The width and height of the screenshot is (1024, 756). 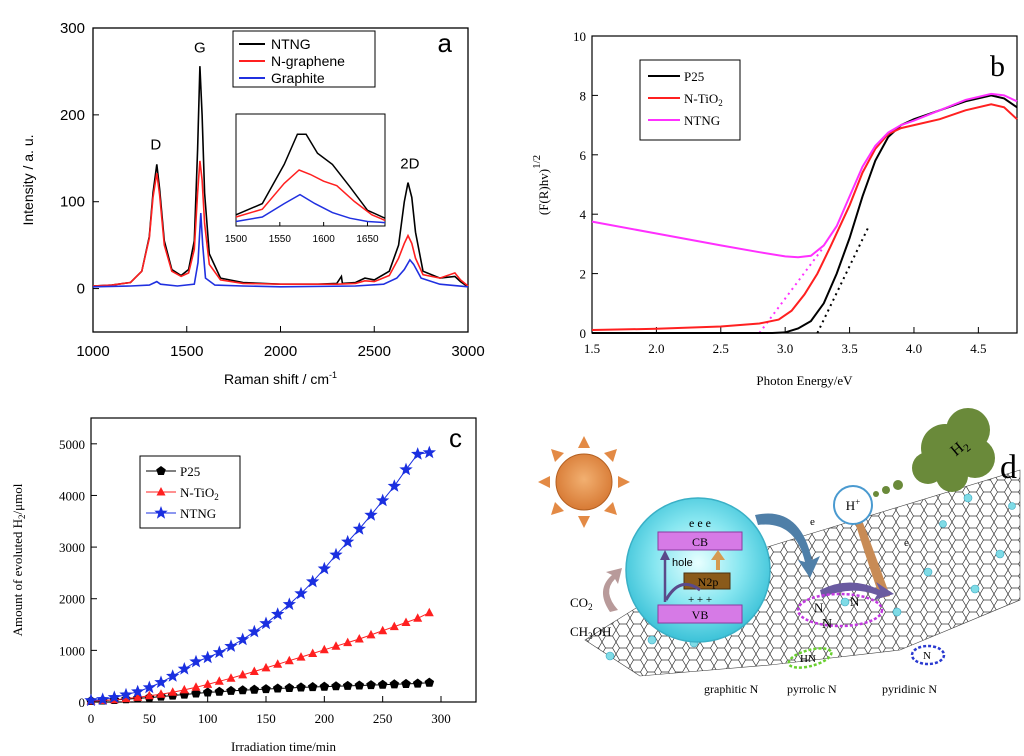 I want to click on h2-cloud, so click(x=934, y=452).